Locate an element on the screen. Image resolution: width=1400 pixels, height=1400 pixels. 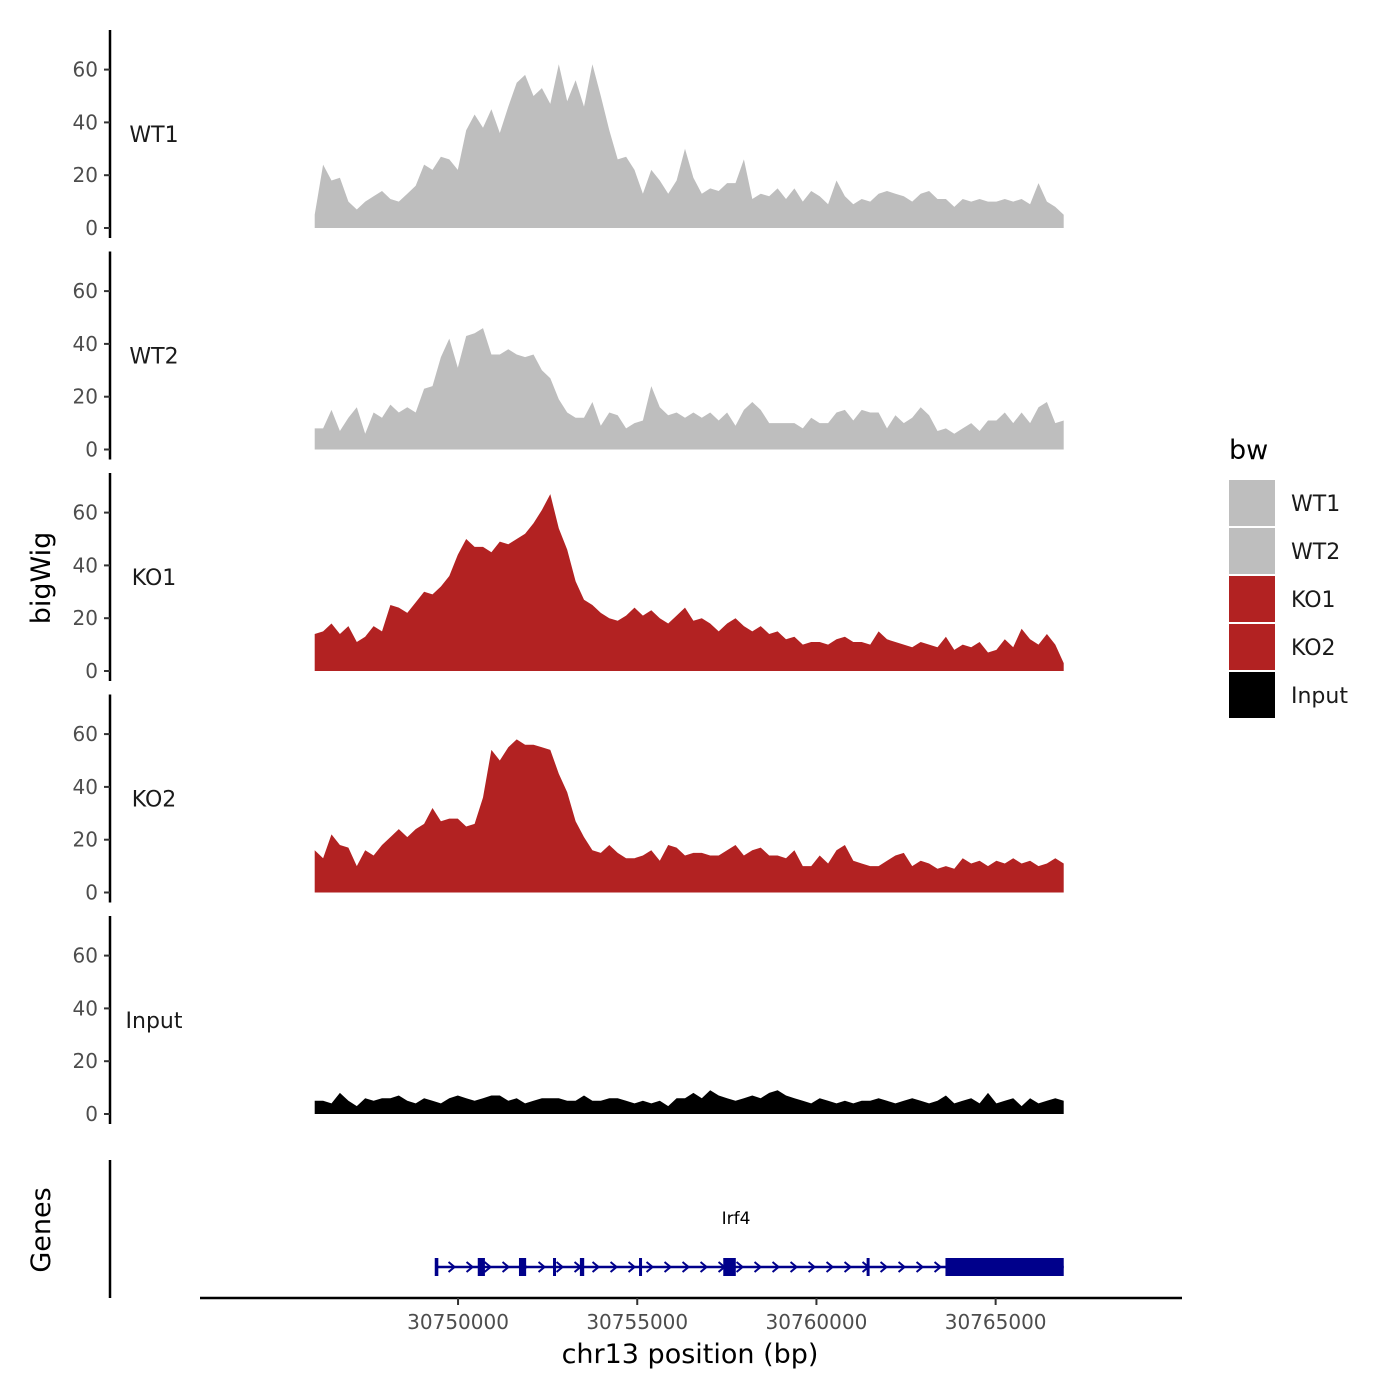
track-wt2: 0 20 40 60 WT2 is located at coordinates (568, 356).